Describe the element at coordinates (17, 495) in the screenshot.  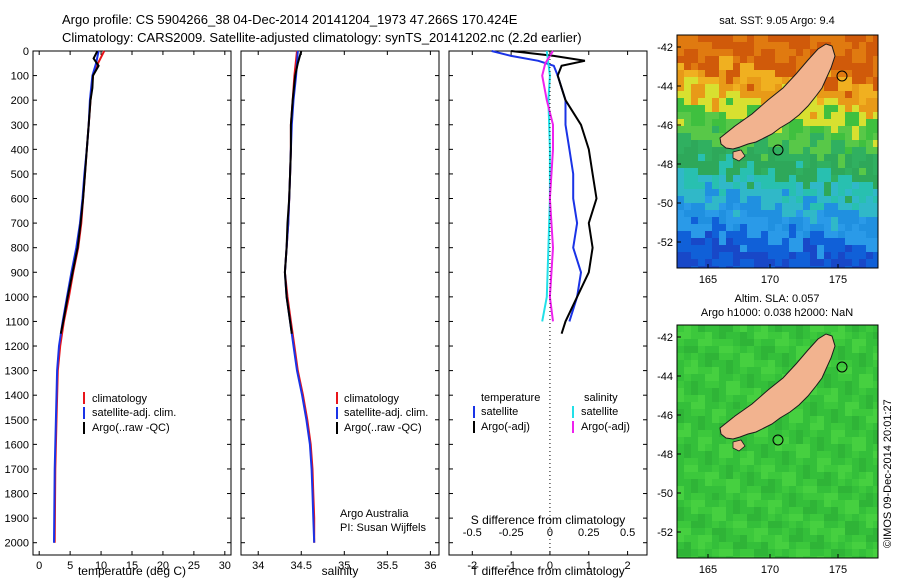
I see `depth-tick-label: 1800` at that location.